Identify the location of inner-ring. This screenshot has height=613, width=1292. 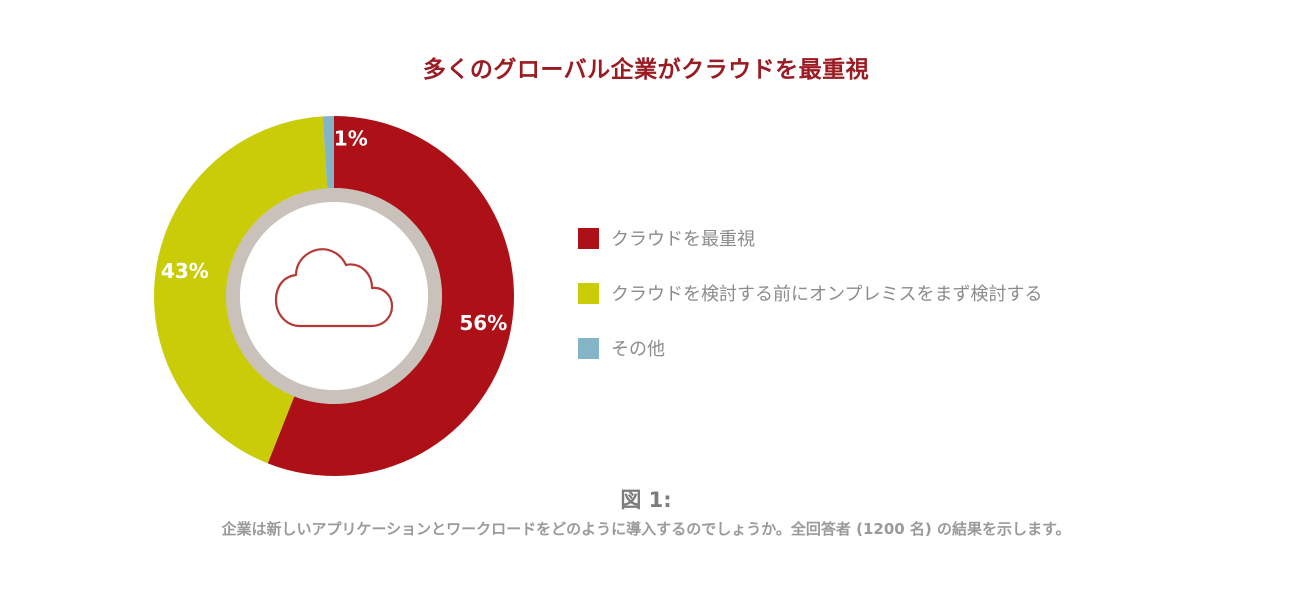
(334, 296).